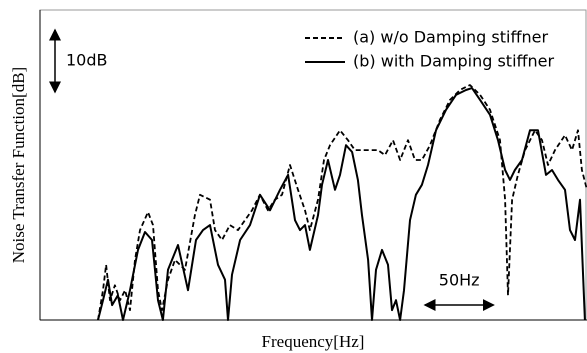 Image resolution: width=587 pixels, height=353 pixels. Describe the element at coordinates (87, 60) in the screenshot. I see `scale-label: 10dB` at that location.